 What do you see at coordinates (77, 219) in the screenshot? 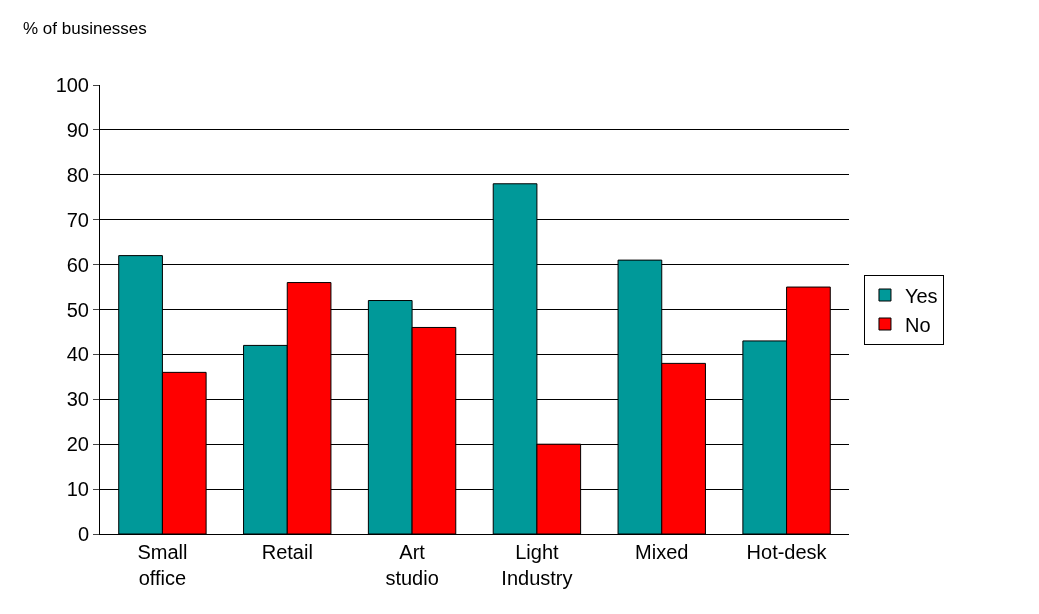
I see `y-tick-label: 70` at bounding box center [77, 219].